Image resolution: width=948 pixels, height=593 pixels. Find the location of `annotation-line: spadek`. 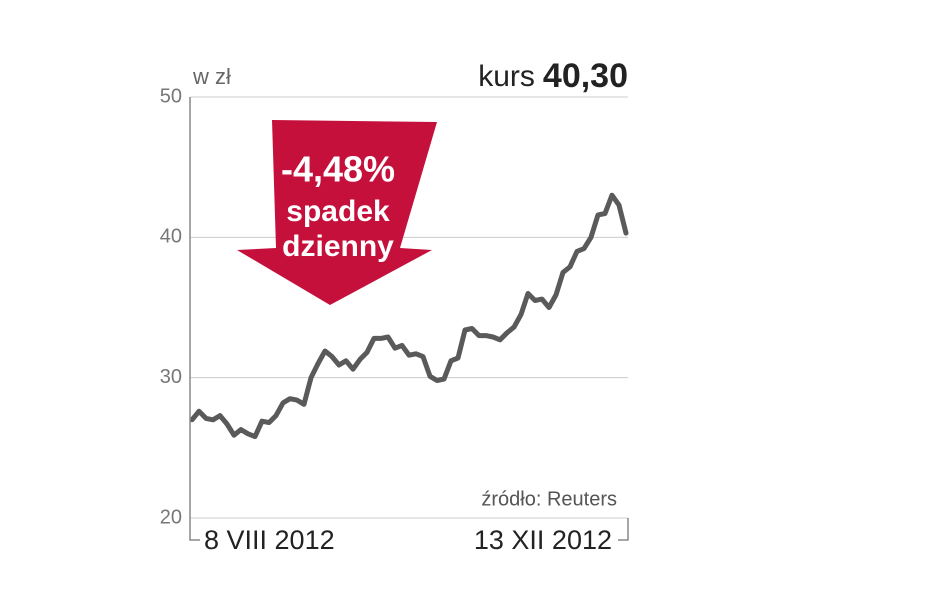

annotation-line: spadek is located at coordinates (338, 211).